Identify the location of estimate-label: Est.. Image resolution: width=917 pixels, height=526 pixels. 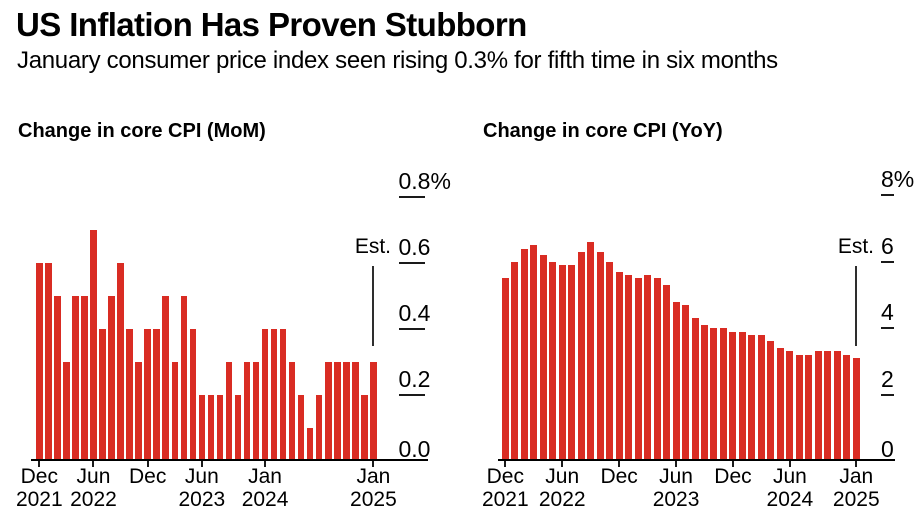
(372, 246).